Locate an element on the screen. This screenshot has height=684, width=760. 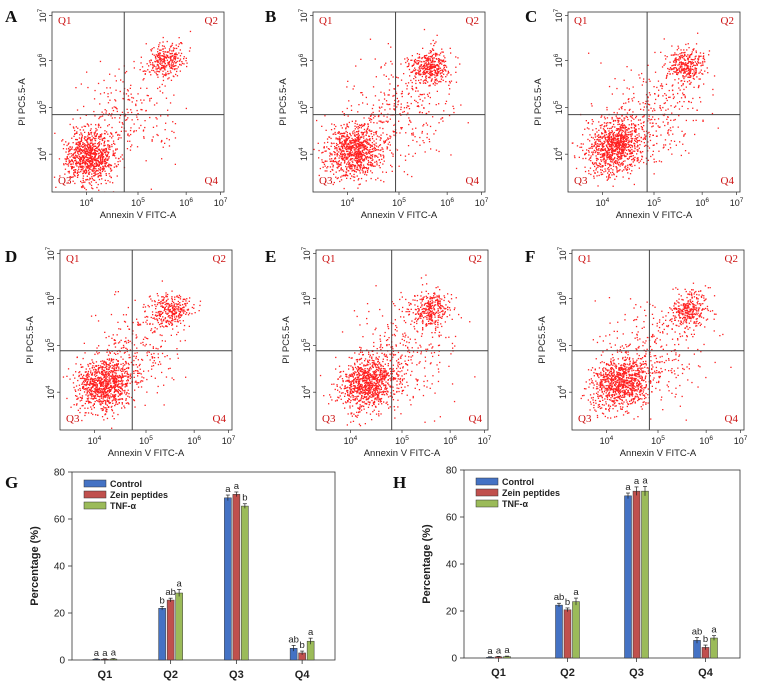
y-tick-label: 106 is located at coordinates (42, 60).